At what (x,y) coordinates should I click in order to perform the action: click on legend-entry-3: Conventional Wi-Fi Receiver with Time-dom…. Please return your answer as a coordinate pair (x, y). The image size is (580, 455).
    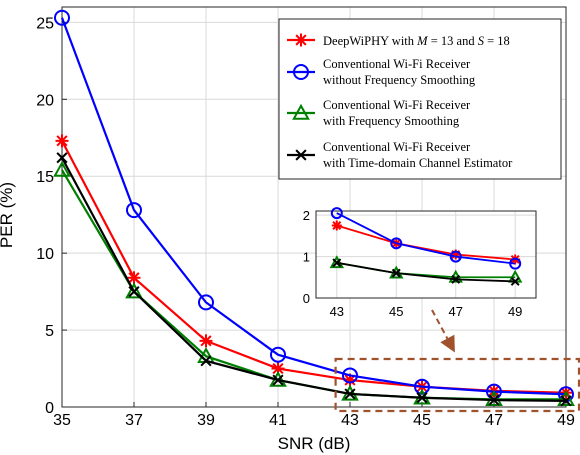
    Looking at the image, I should click on (400, 155).